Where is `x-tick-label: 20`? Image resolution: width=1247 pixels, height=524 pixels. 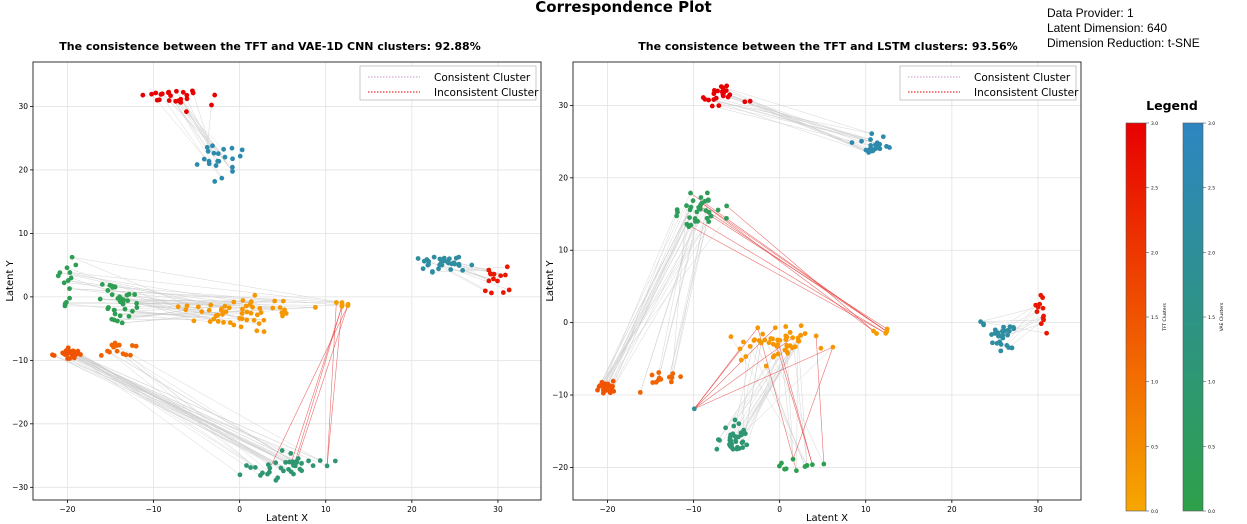 x-tick-label: 20 is located at coordinates (952, 509).